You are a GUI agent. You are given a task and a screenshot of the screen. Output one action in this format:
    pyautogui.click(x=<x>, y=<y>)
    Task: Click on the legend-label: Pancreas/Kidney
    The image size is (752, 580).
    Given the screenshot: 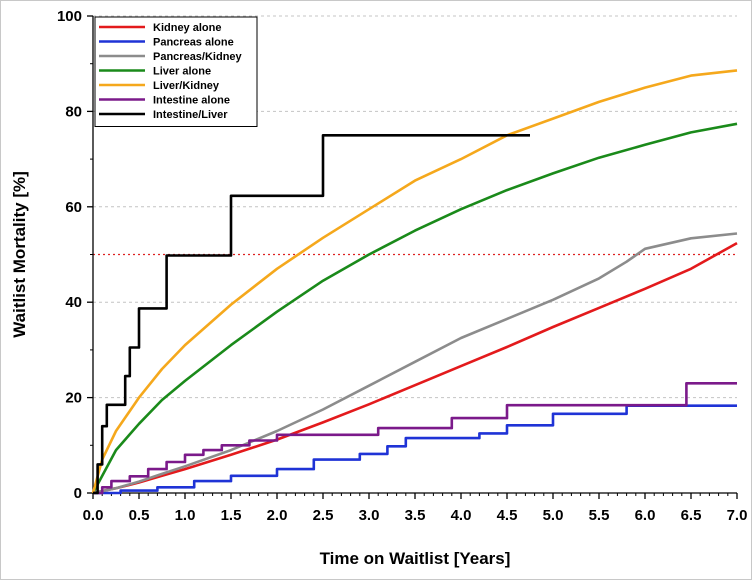 What is the action you would take?
    pyautogui.click(x=198, y=57)
    